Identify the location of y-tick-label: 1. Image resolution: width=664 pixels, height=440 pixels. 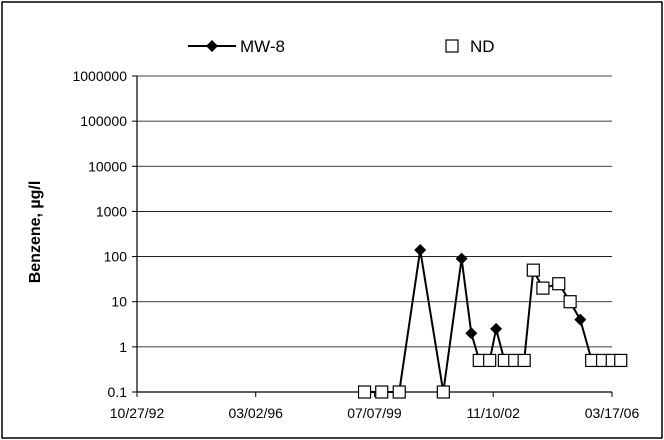
(123, 347).